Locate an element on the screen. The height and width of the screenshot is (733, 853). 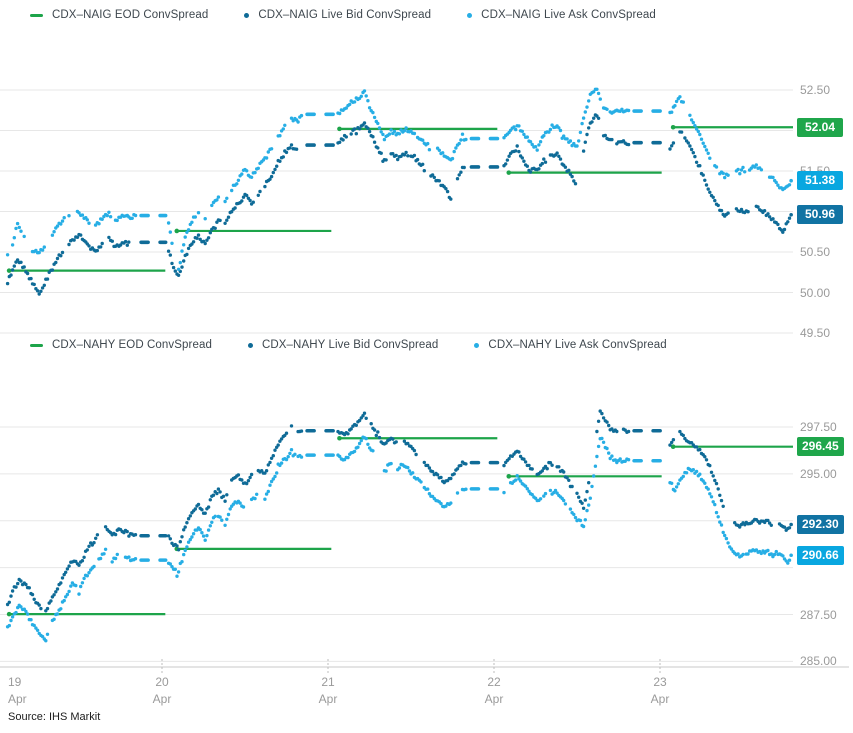
x-axis-label: 21 is located at coordinates (328, 682).